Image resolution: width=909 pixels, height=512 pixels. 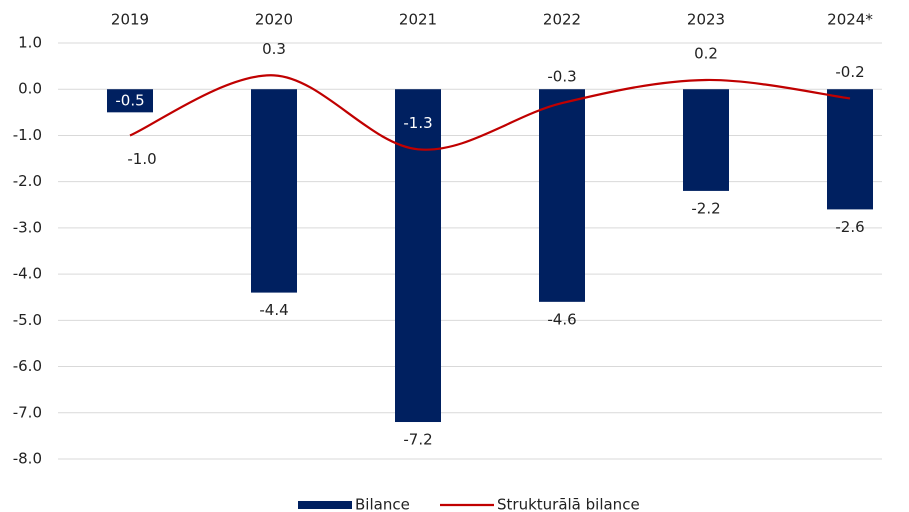 What do you see at coordinates (30, 89) in the screenshot?
I see `y-tick-label: 0.0` at bounding box center [30, 89].